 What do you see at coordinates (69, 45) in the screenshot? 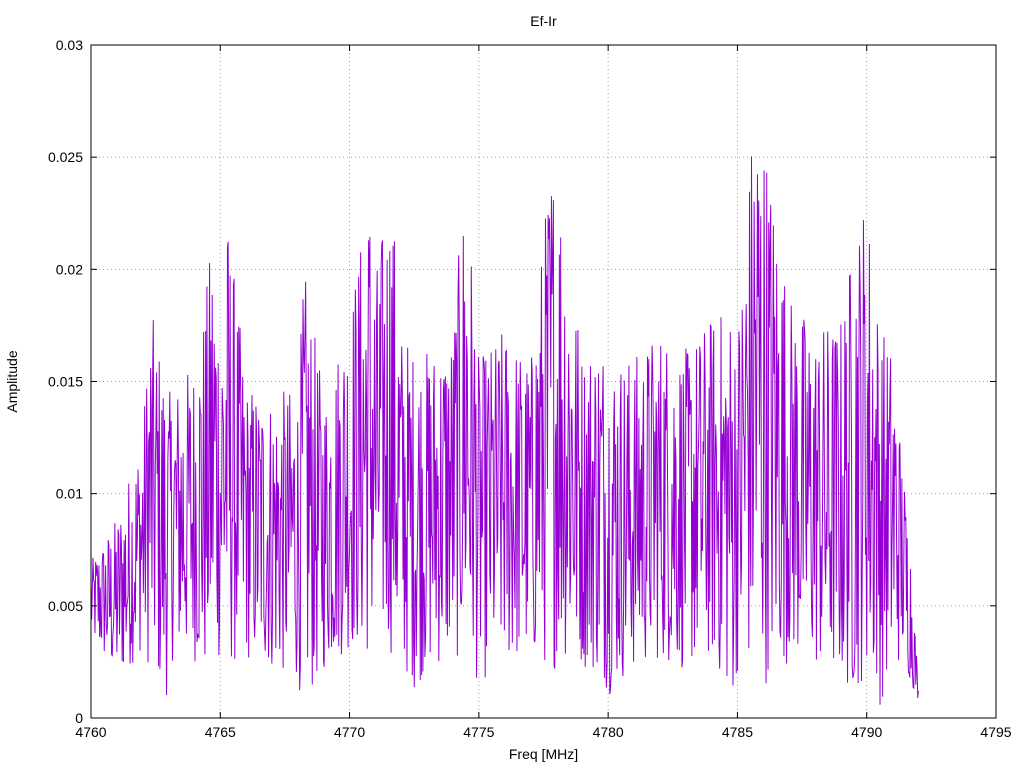
I see `y-tick-label: 0.03` at bounding box center [69, 45].